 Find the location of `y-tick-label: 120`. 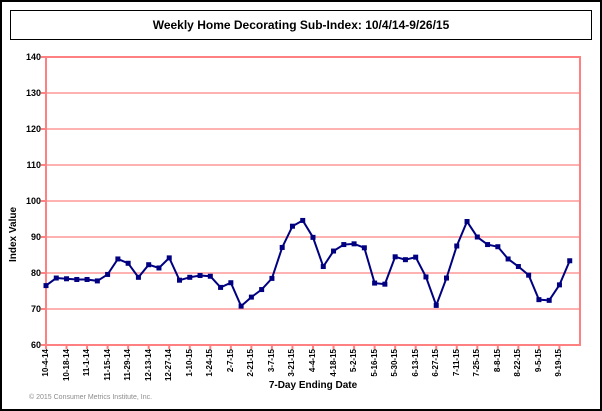

y-tick-label: 120 is located at coordinates (33, 129).